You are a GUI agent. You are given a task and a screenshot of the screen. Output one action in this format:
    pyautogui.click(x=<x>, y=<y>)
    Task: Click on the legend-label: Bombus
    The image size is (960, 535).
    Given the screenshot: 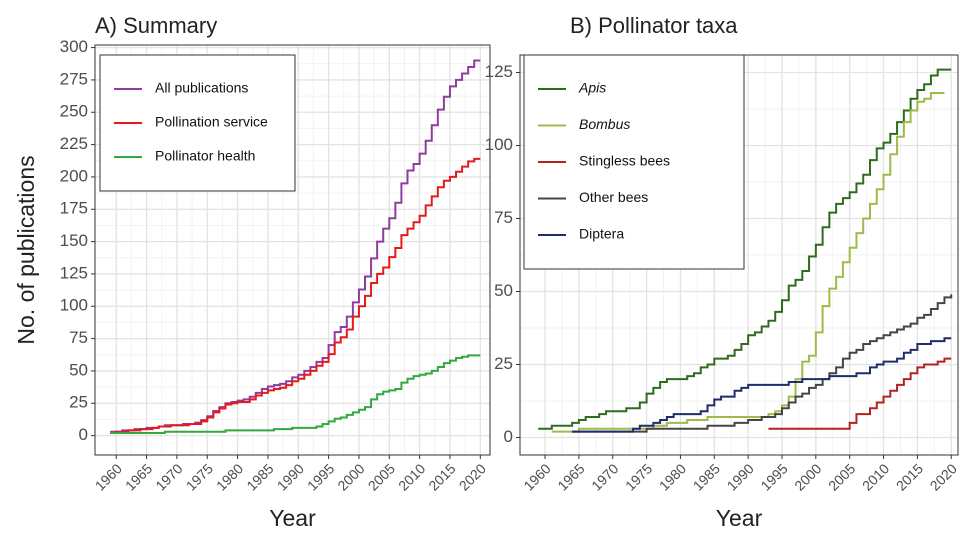 What is the action you would take?
    pyautogui.click(x=604, y=124)
    